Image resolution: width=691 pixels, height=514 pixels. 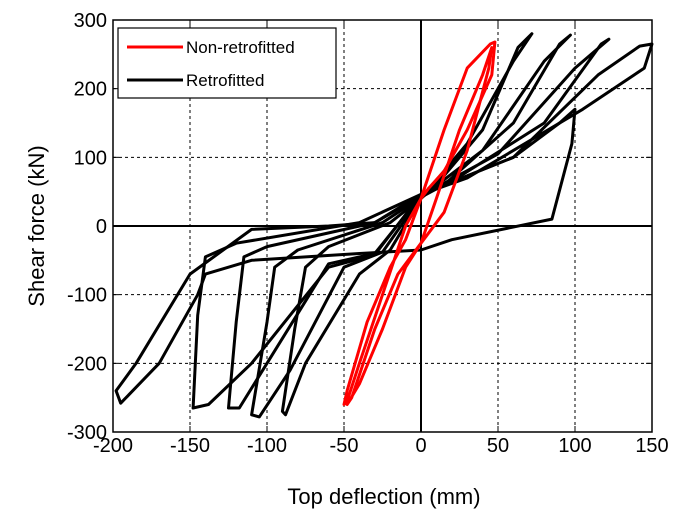 What do you see at coordinates (420, 446) in the screenshot?
I see `x-tick-label: 0` at bounding box center [420, 446].